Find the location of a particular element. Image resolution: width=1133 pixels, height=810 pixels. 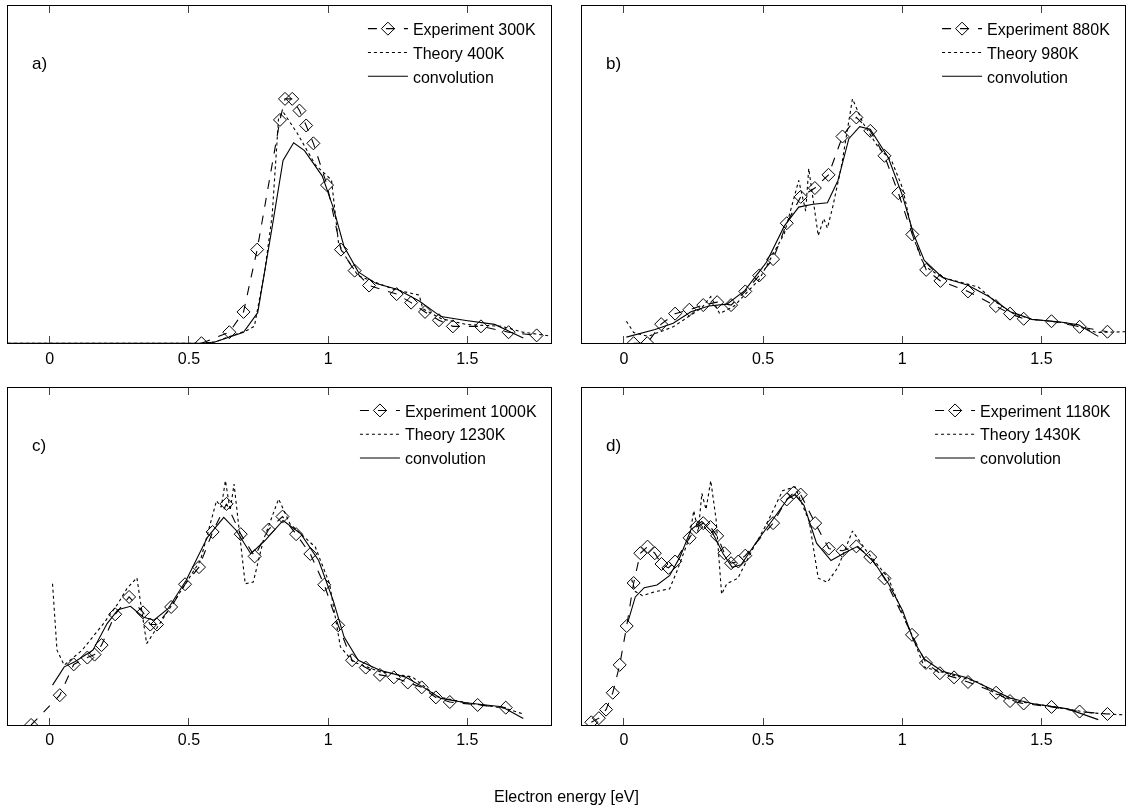

text: d) is located at coordinates (614, 445).